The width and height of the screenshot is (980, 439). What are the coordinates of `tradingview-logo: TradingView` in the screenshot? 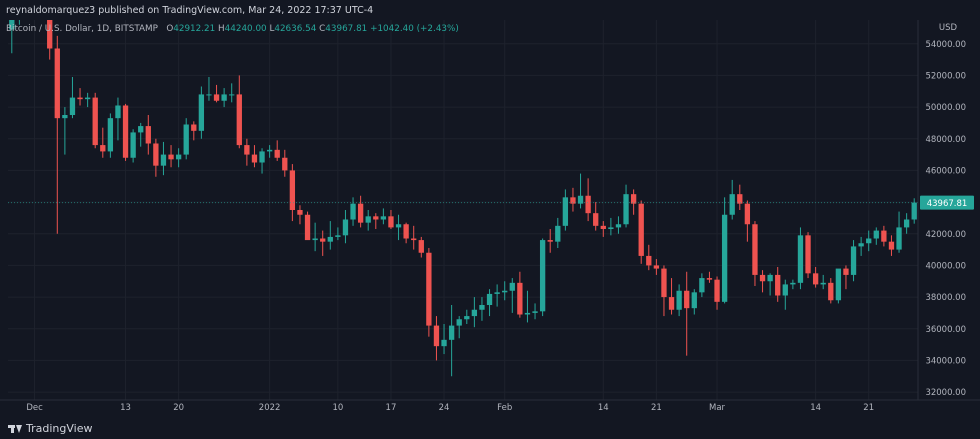 It's located at (50, 428).